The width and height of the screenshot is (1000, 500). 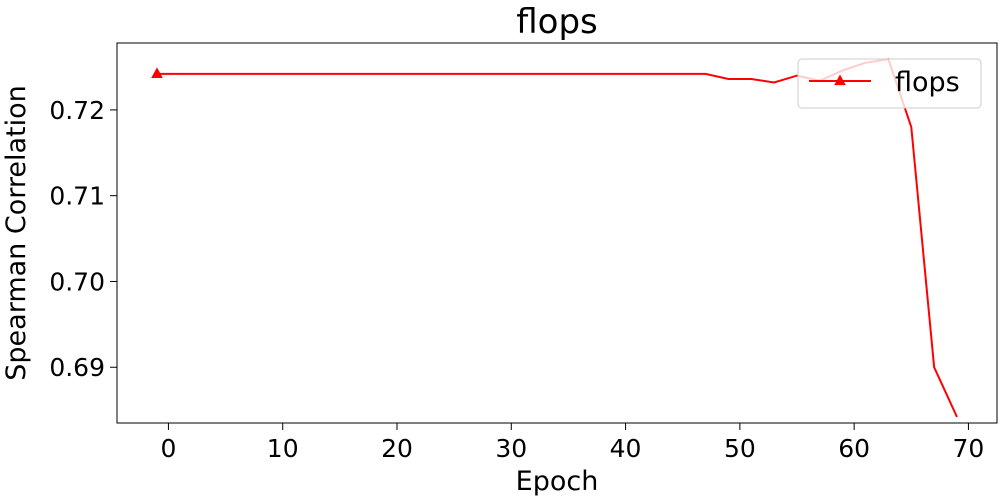 I want to click on legend-marker-flops, so click(x=840, y=80).